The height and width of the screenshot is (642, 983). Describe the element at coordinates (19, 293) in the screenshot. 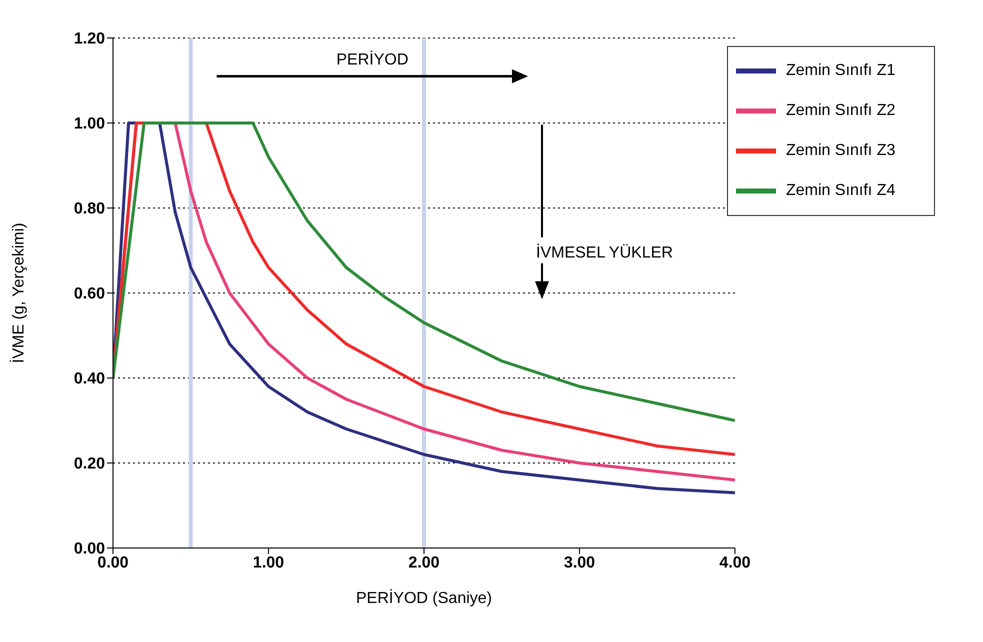

I see `y-axis-title: İVME (g, Yerçekimi)` at that location.